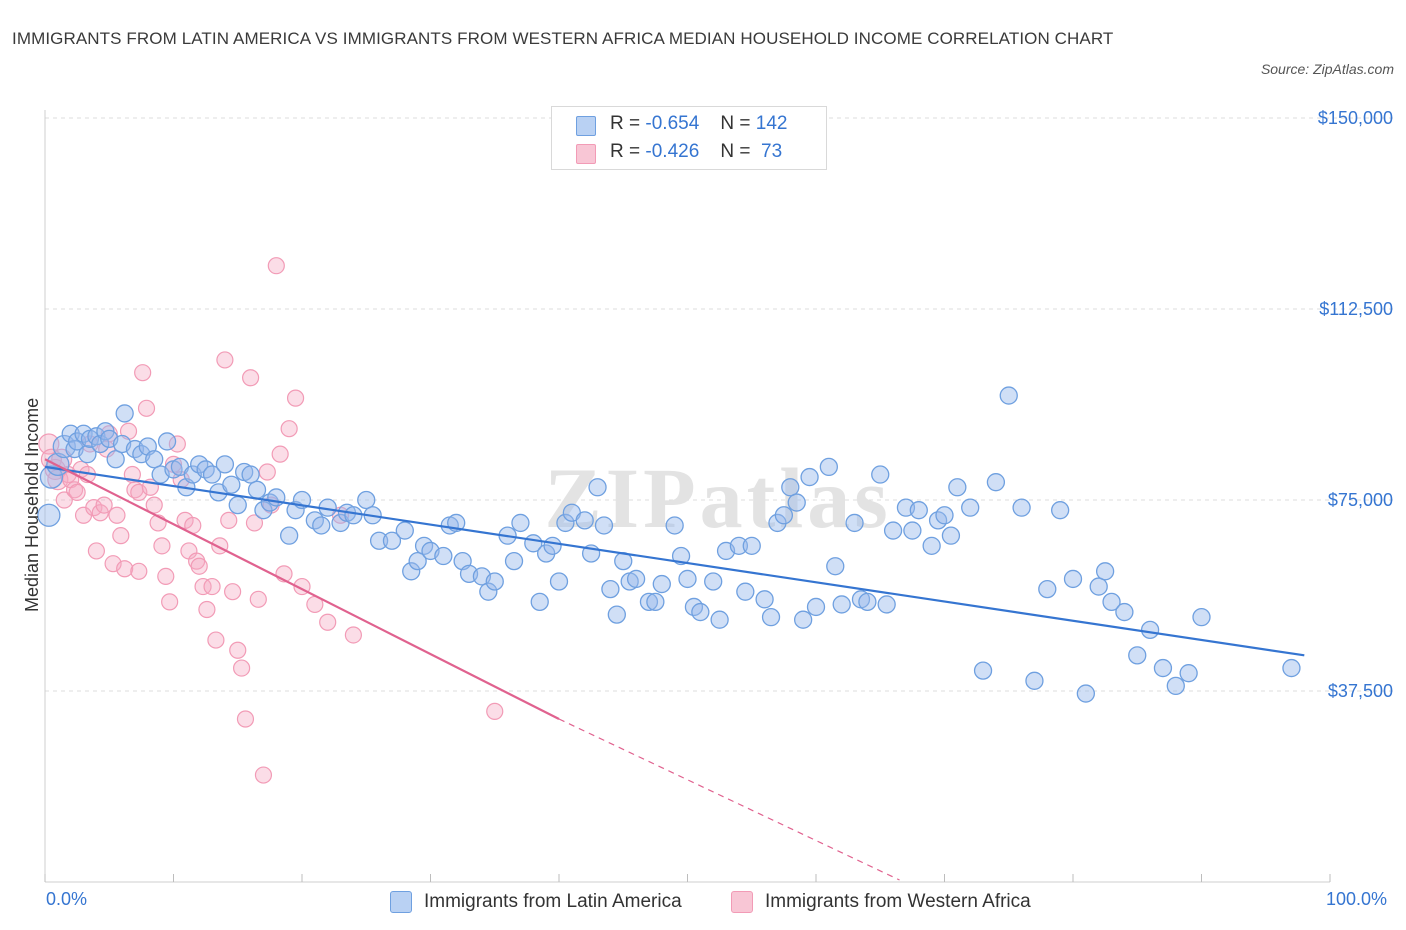  I want to click on legend-row-western-africa: R = -0.426 N = 73, so click(679, 152).